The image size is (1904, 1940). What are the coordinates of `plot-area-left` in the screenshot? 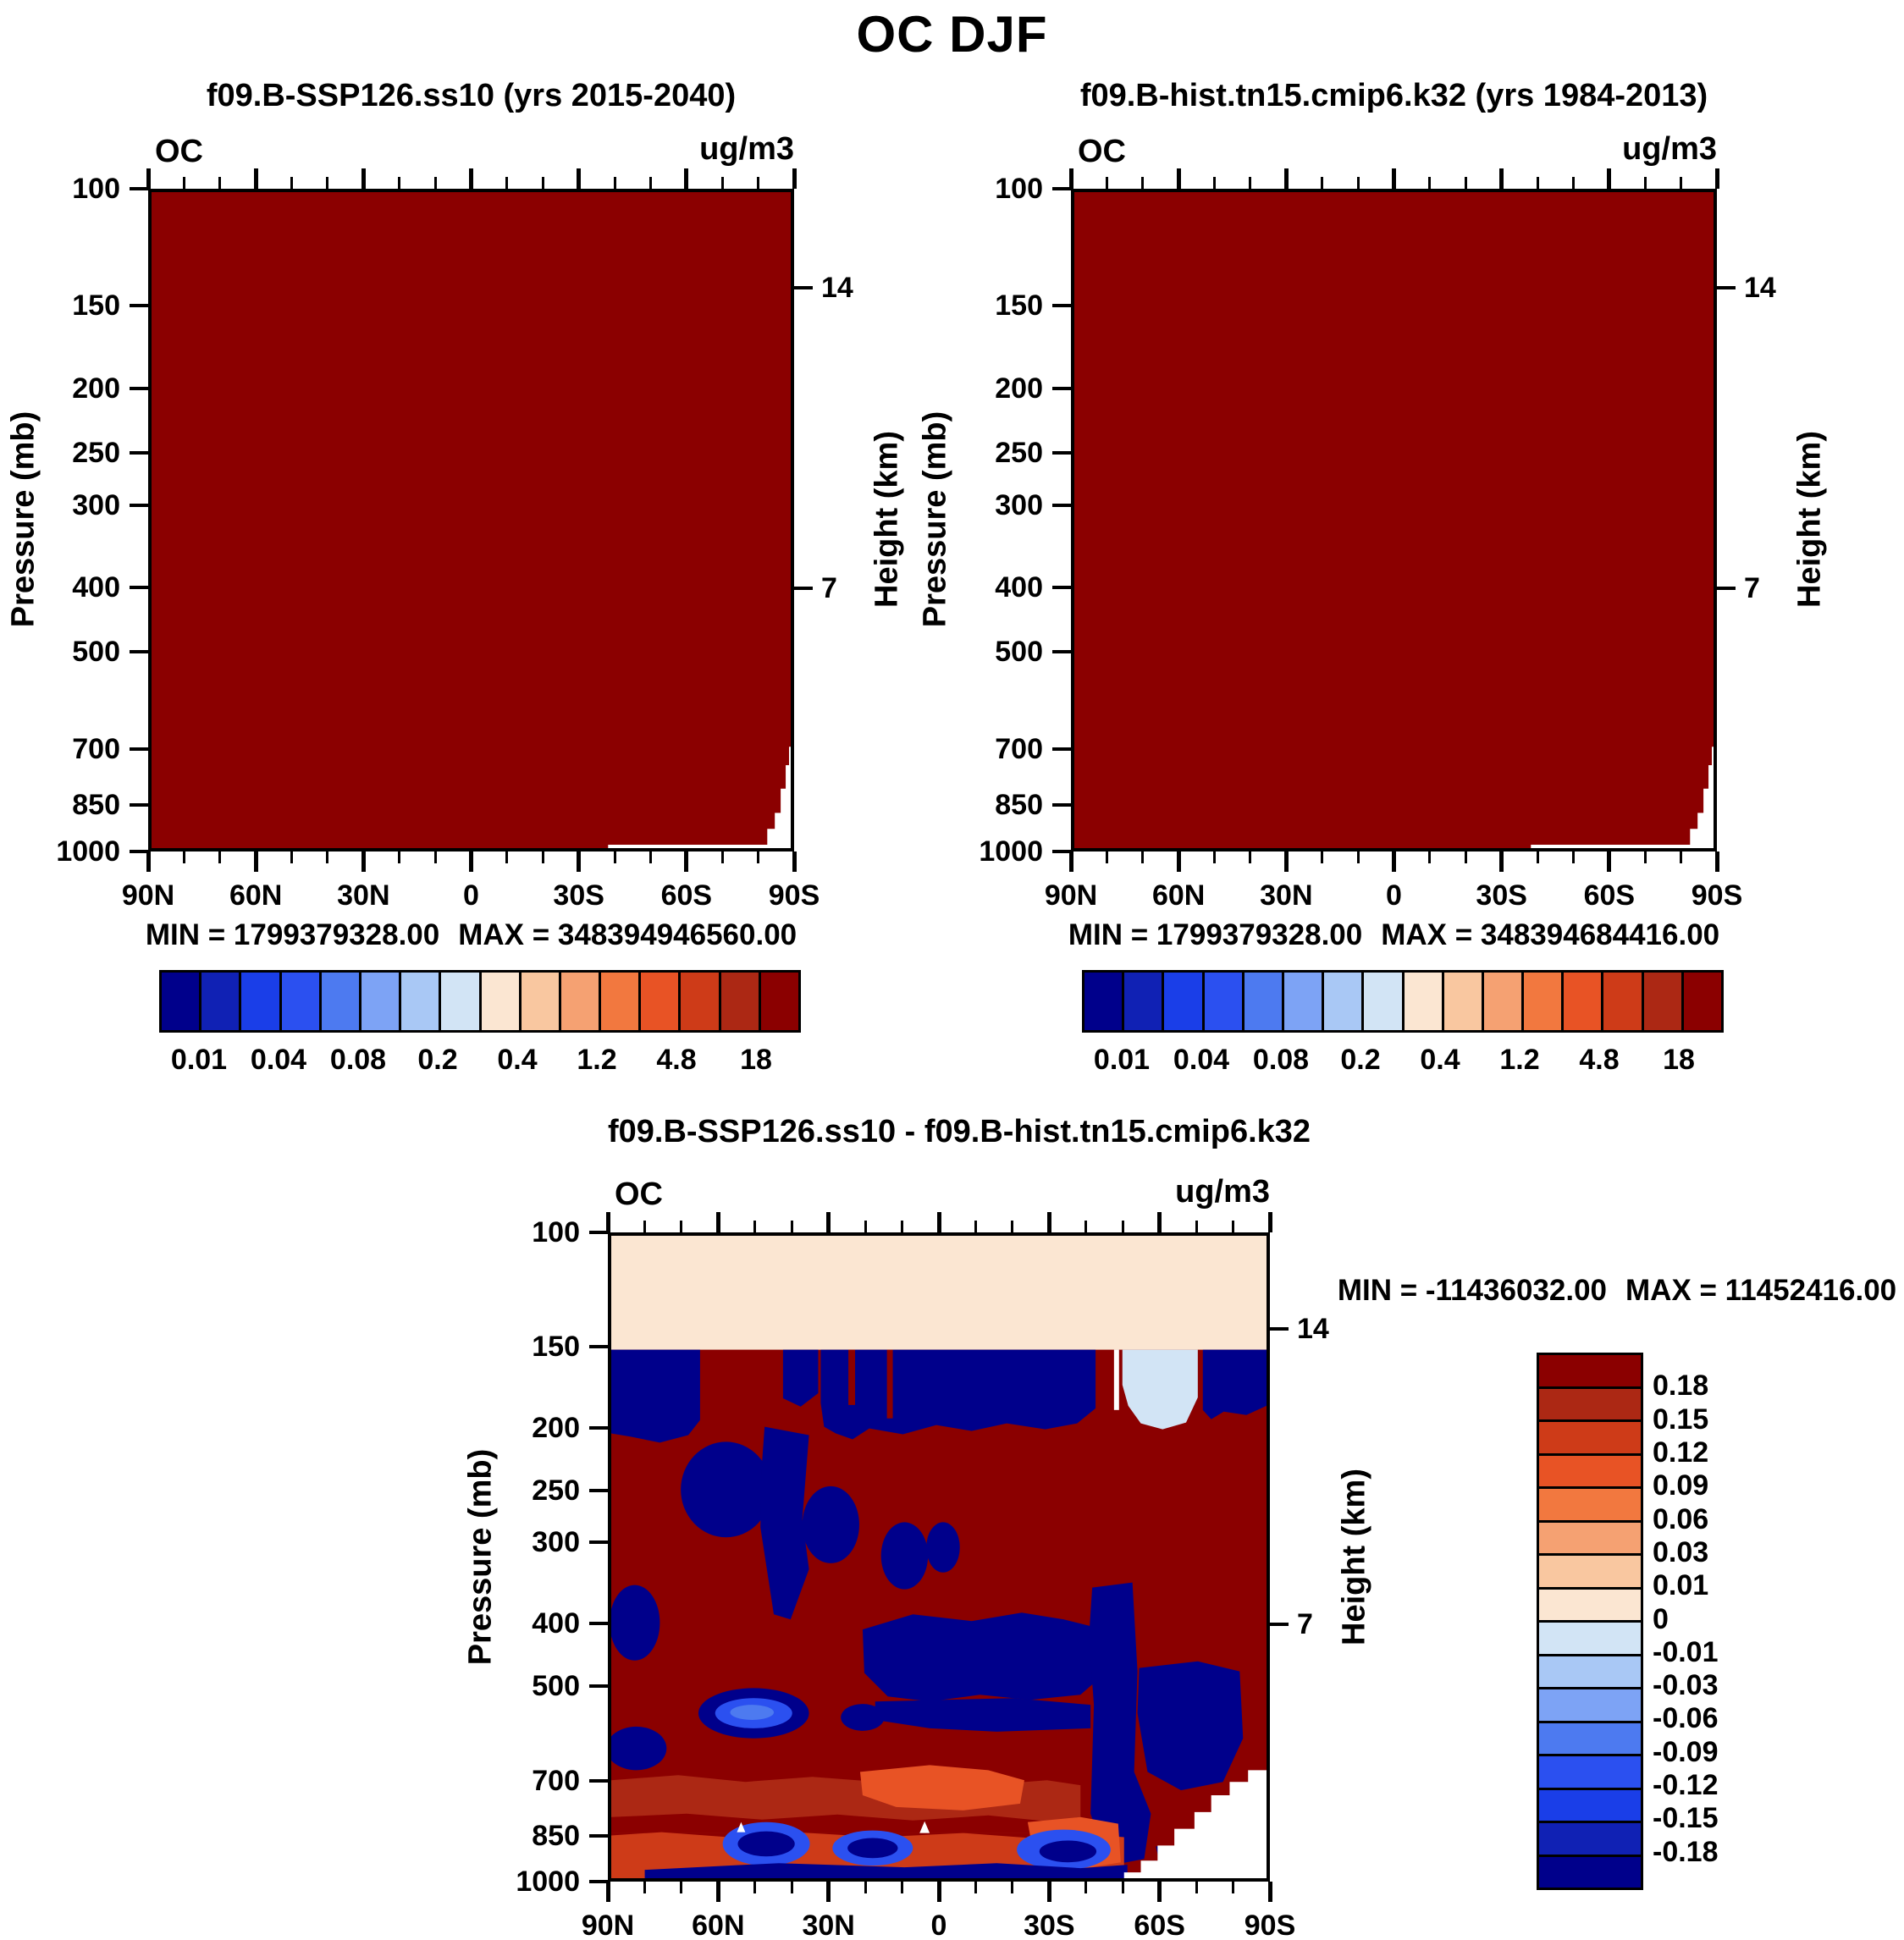 It's located at (471, 520).